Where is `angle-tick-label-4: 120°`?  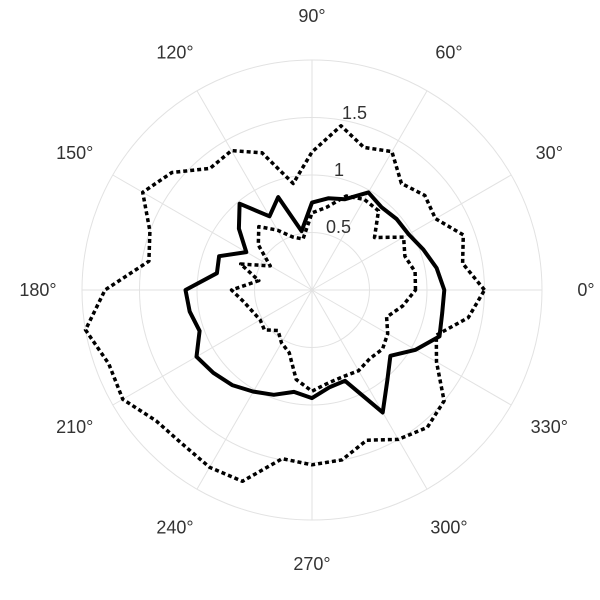 angle-tick-label-4: 120° is located at coordinates (174, 53).